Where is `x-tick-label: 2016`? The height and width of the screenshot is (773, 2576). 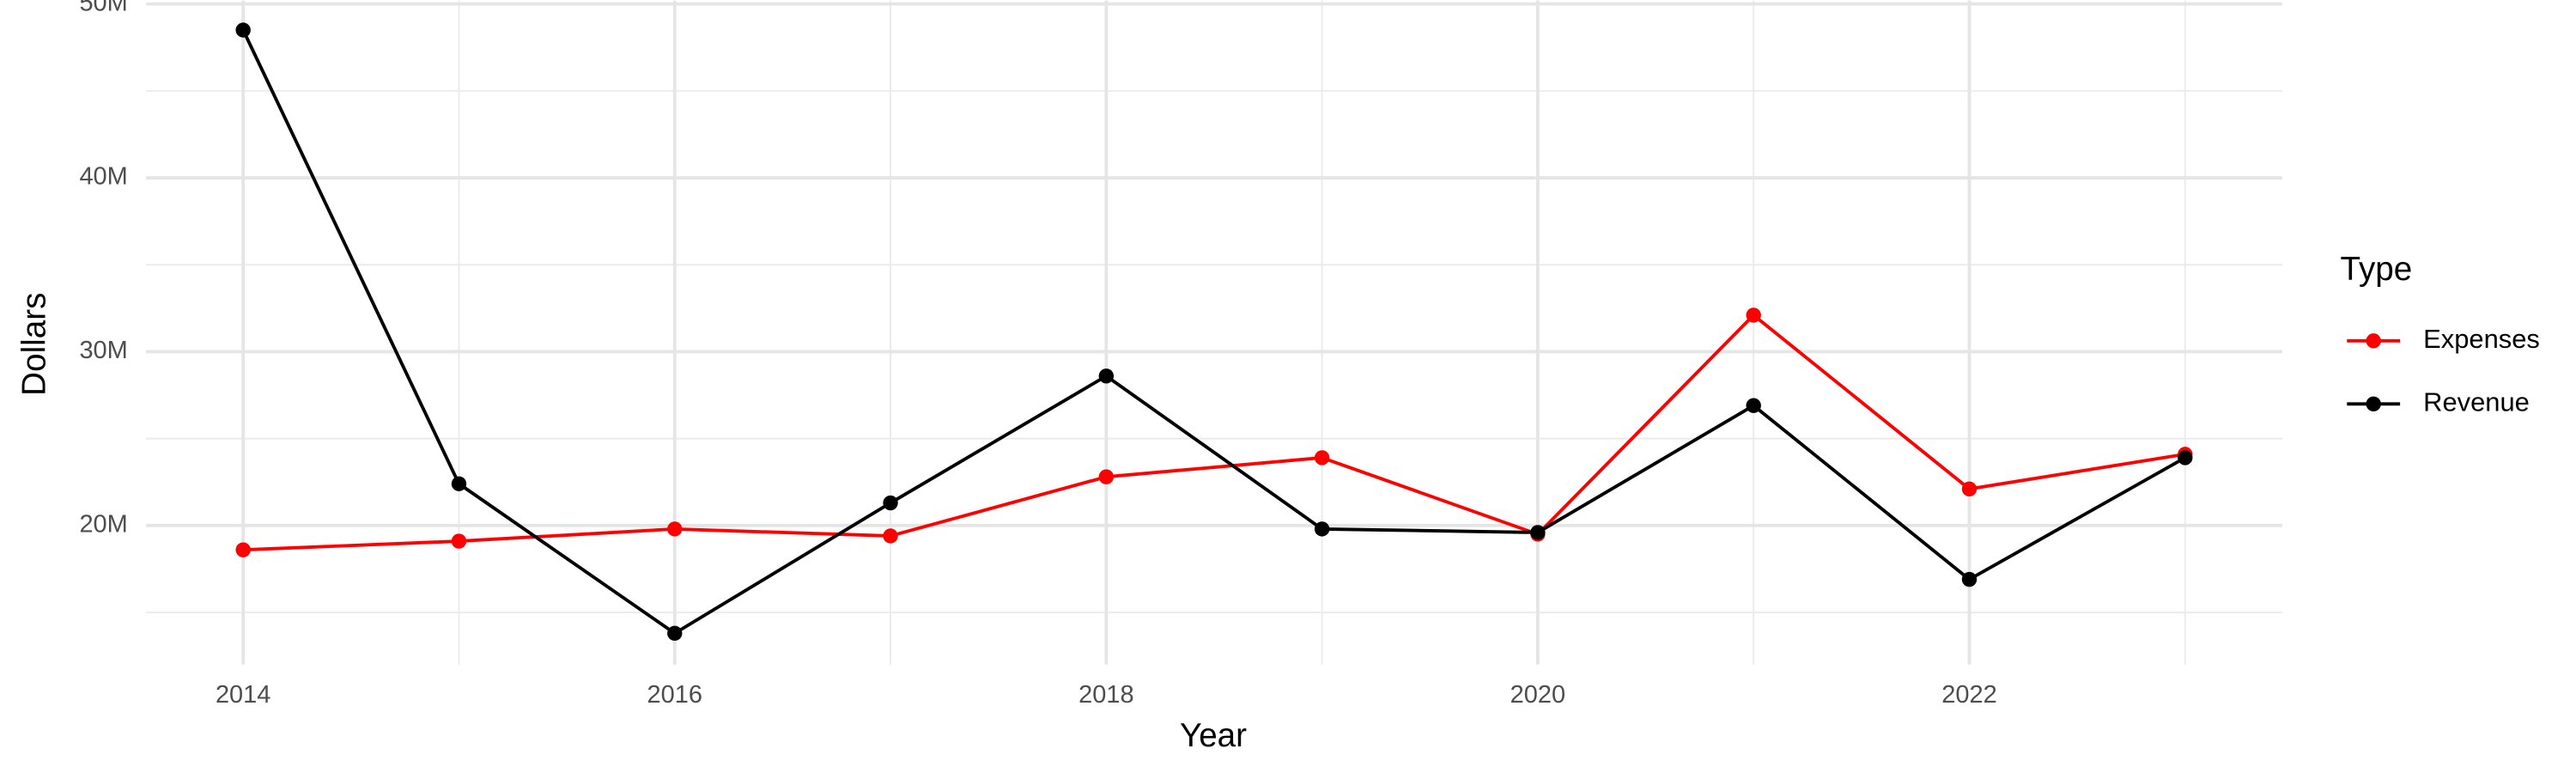 x-tick-label: 2016 is located at coordinates (674, 695).